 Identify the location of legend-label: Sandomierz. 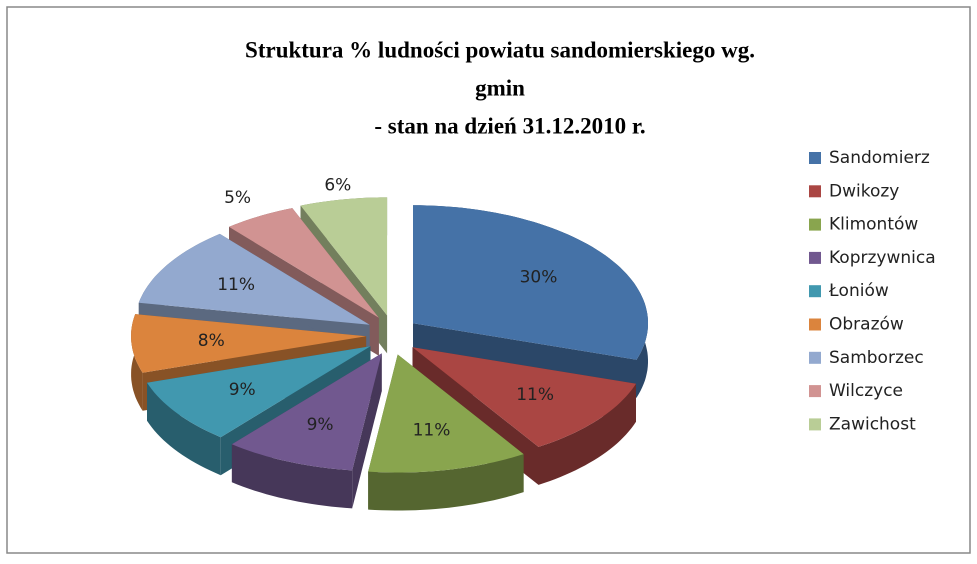
(879, 158).